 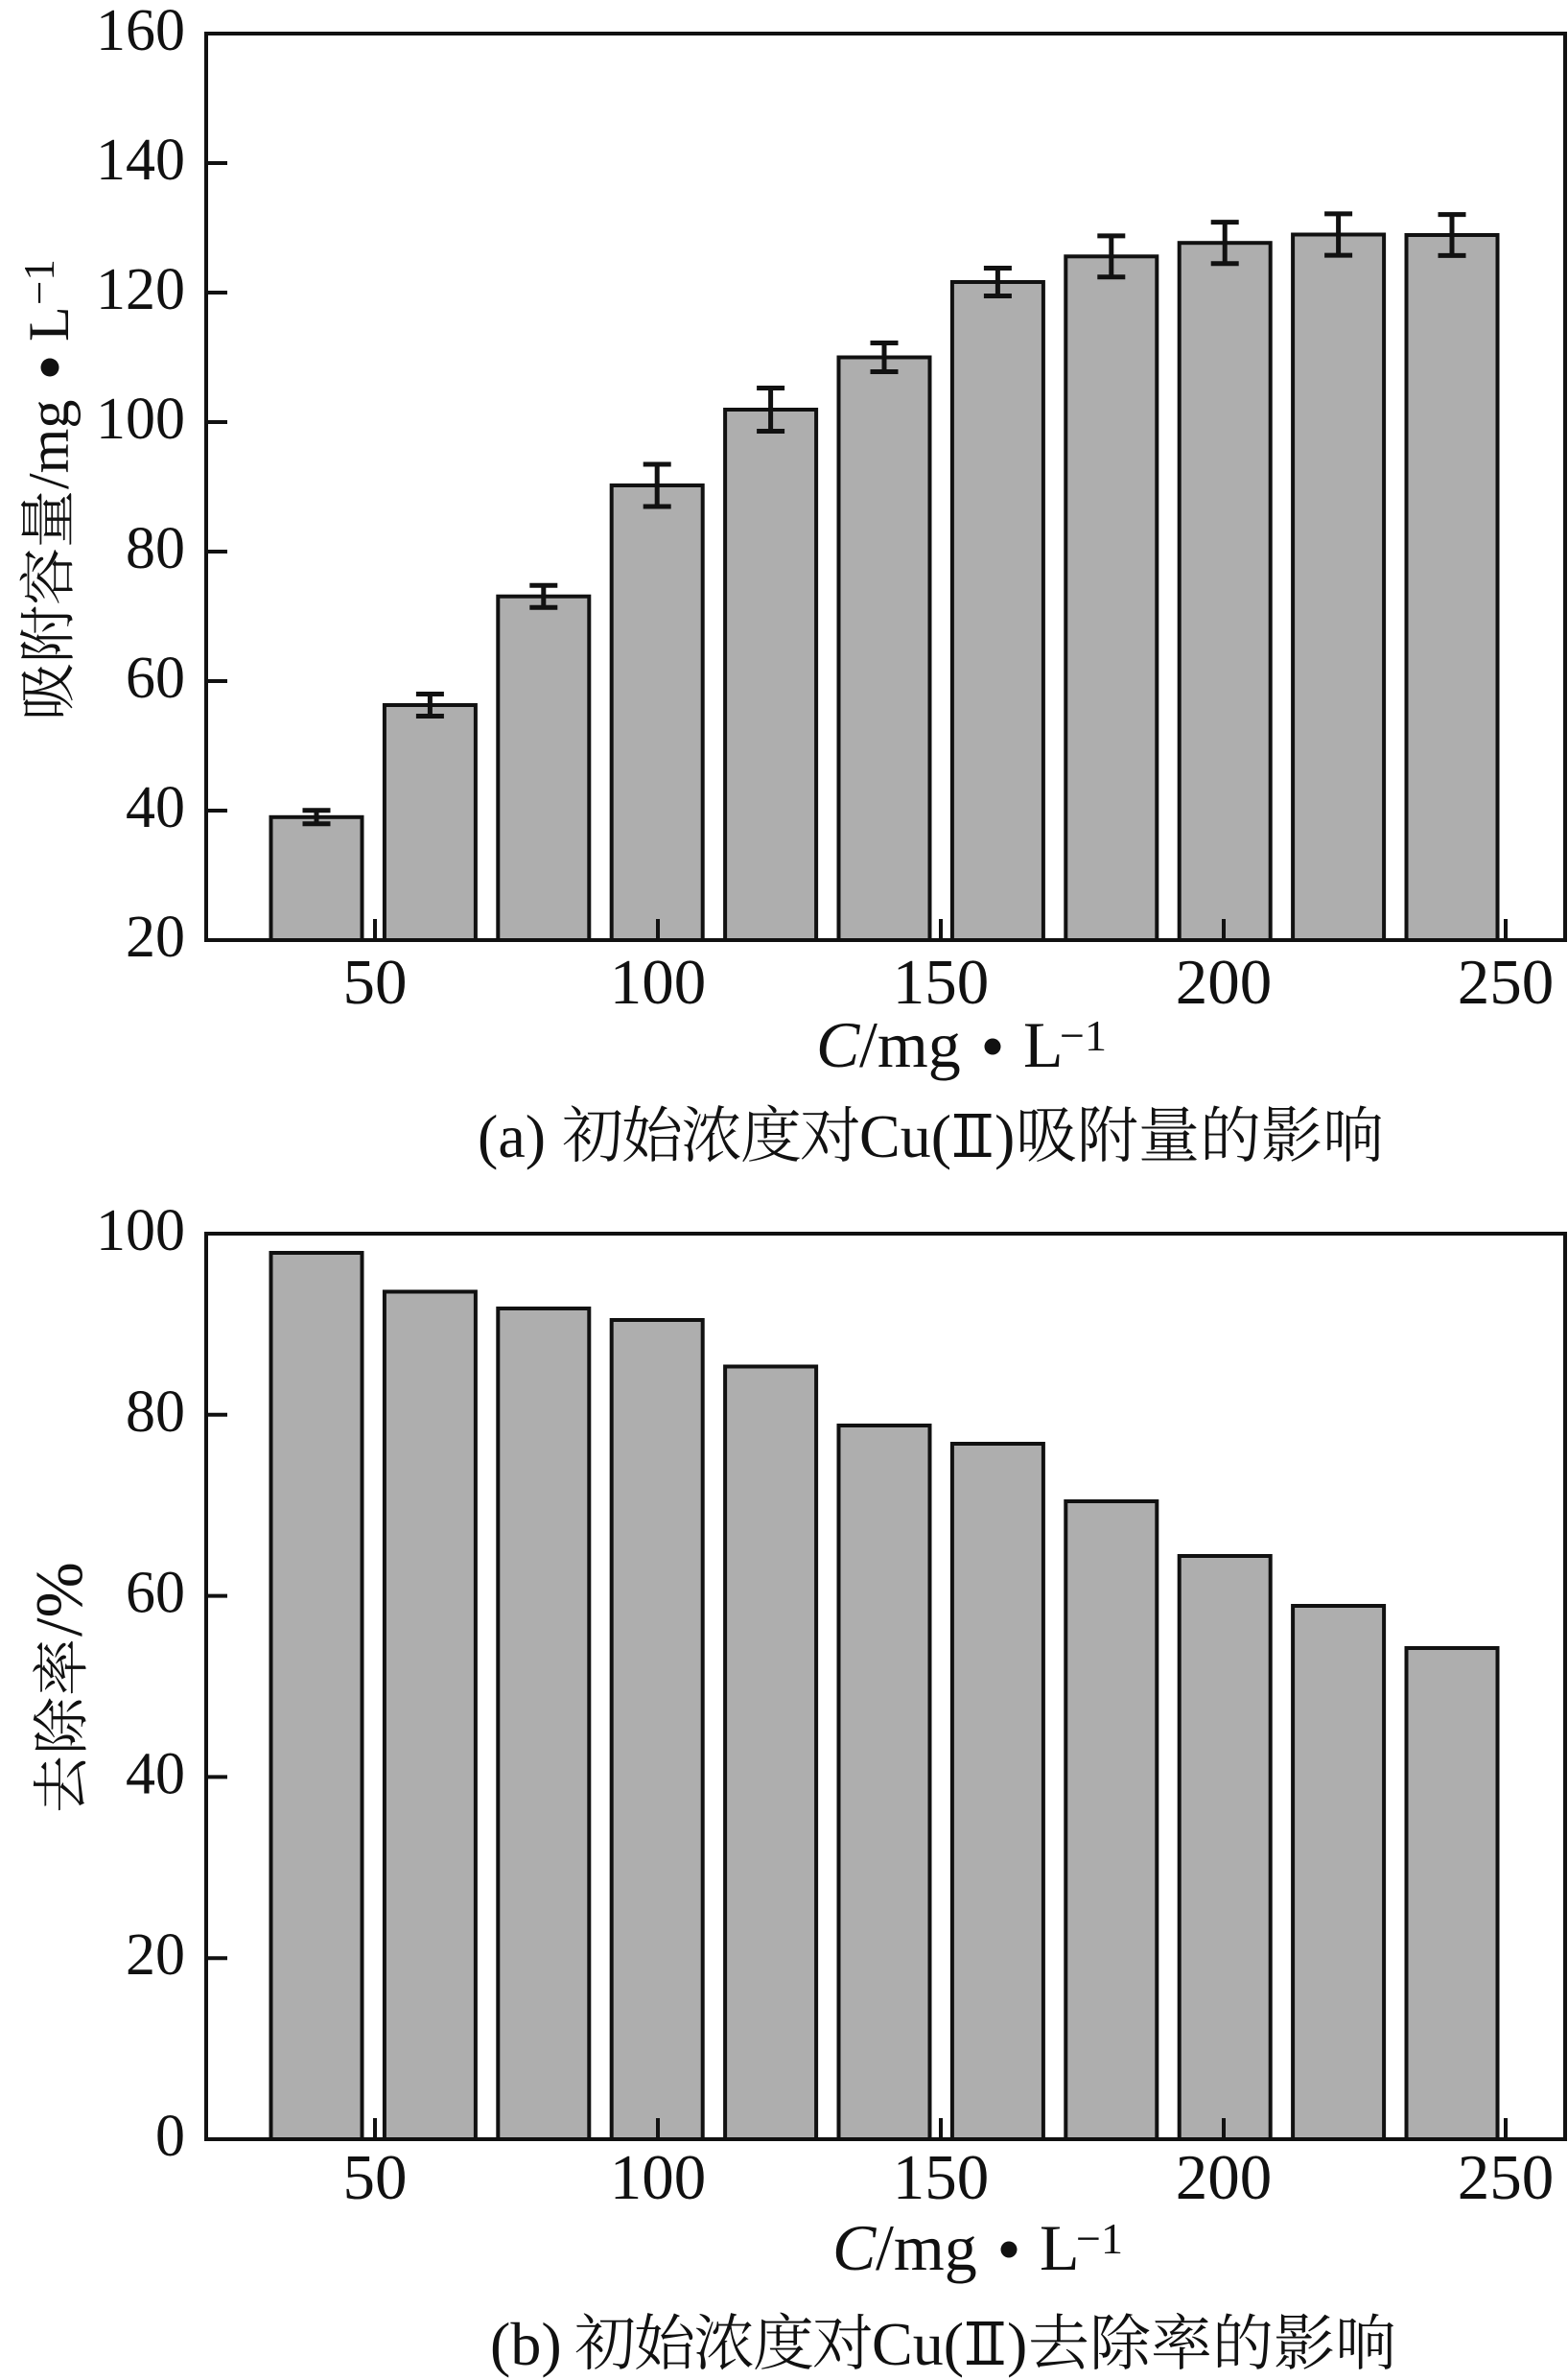 What do you see at coordinates (140, 289) in the screenshot?
I see `svg-text: 120` at bounding box center [140, 289].